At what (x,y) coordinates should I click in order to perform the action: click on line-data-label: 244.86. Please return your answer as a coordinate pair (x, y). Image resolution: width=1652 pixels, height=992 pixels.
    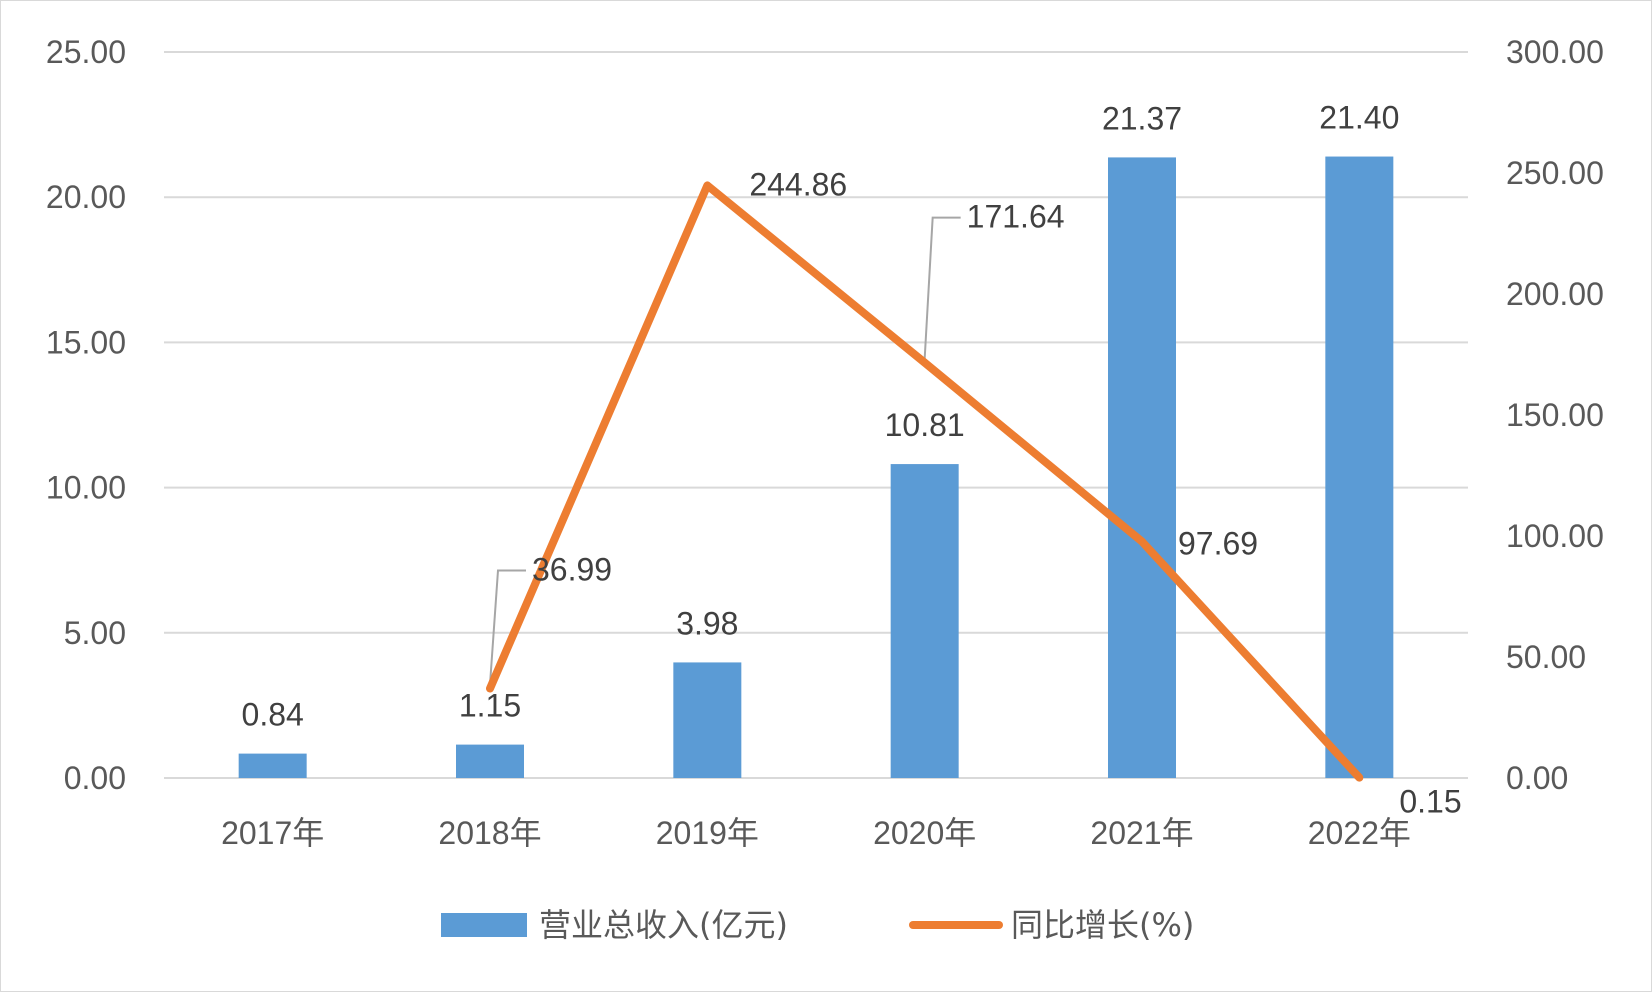
    Looking at the image, I should click on (798, 184).